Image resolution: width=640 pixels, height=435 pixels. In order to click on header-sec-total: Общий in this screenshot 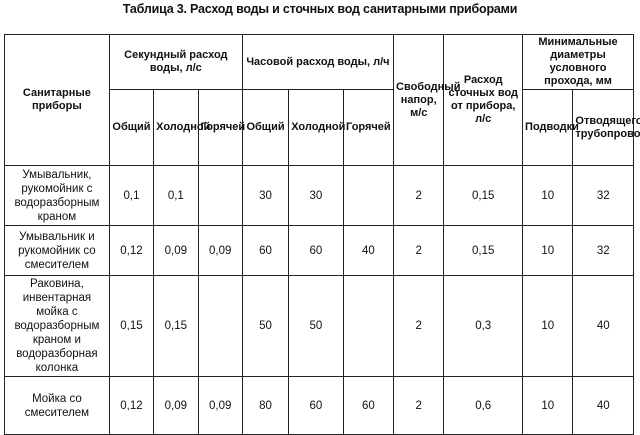, I will do `click(131, 127)`.